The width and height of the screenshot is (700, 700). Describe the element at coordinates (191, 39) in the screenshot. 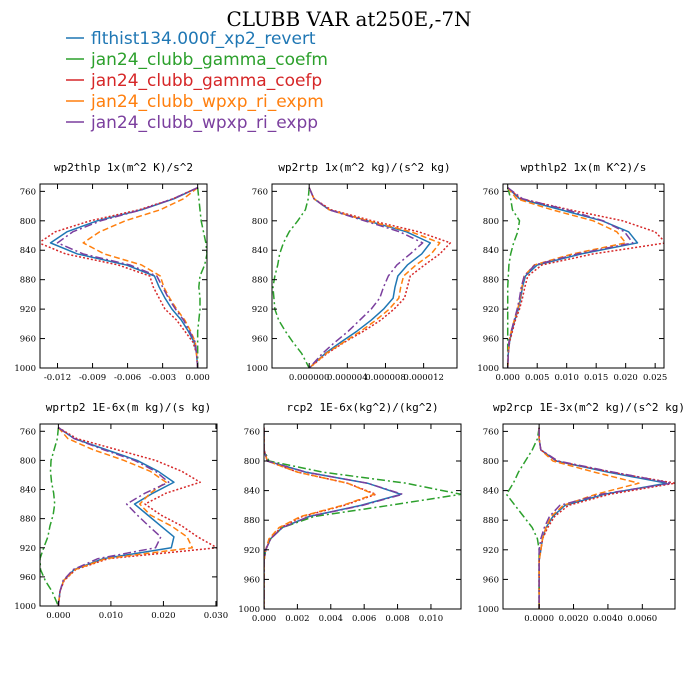

I see `legend-item: flthist134.000f_xp2_revert` at that location.